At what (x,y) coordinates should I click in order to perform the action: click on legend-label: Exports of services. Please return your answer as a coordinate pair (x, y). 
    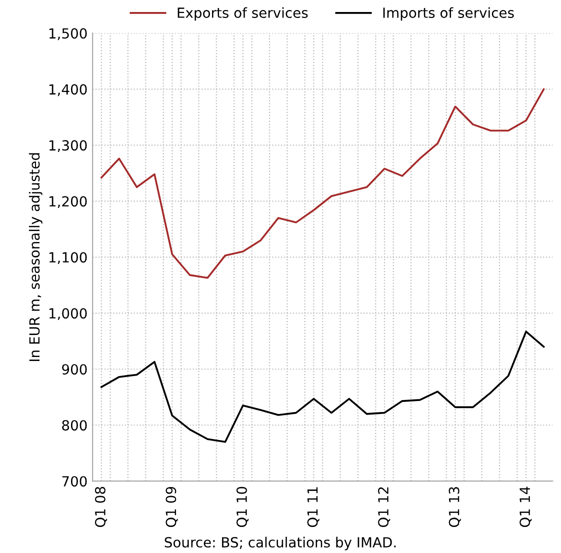
    Looking at the image, I should click on (243, 14).